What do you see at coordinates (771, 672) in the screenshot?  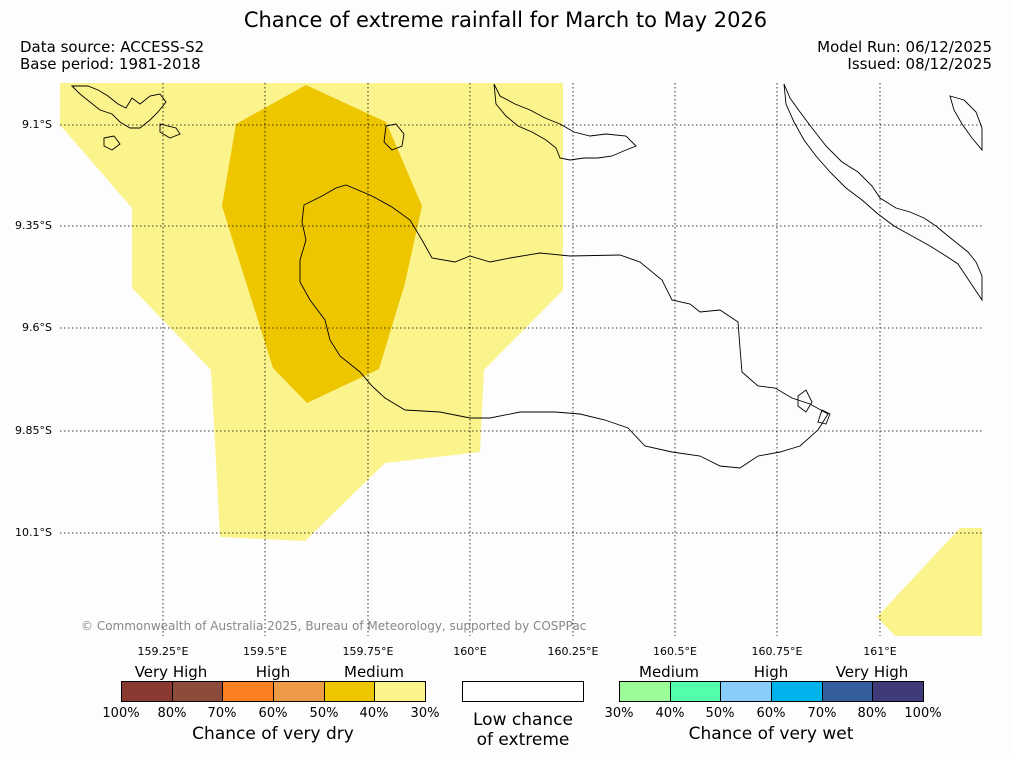 I see `wet-category-high: High` at bounding box center [771, 672].